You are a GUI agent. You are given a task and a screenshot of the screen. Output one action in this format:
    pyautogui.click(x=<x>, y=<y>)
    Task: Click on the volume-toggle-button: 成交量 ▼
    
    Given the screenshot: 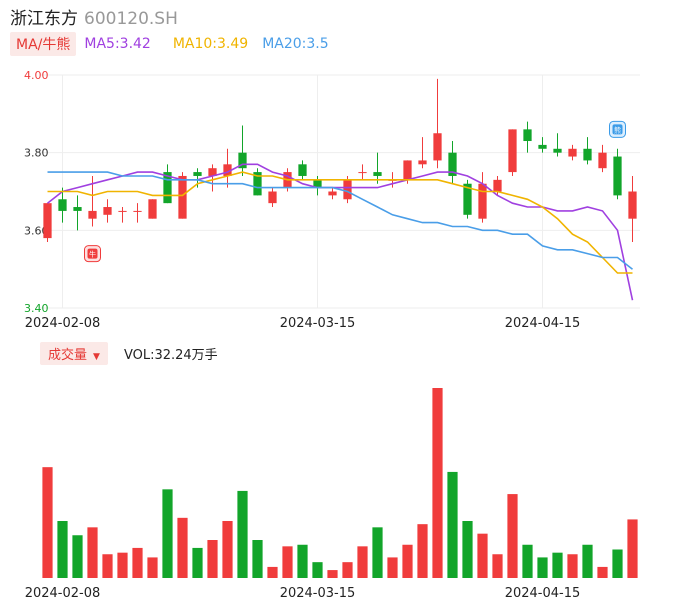 What is the action you would take?
    pyautogui.click(x=74, y=353)
    